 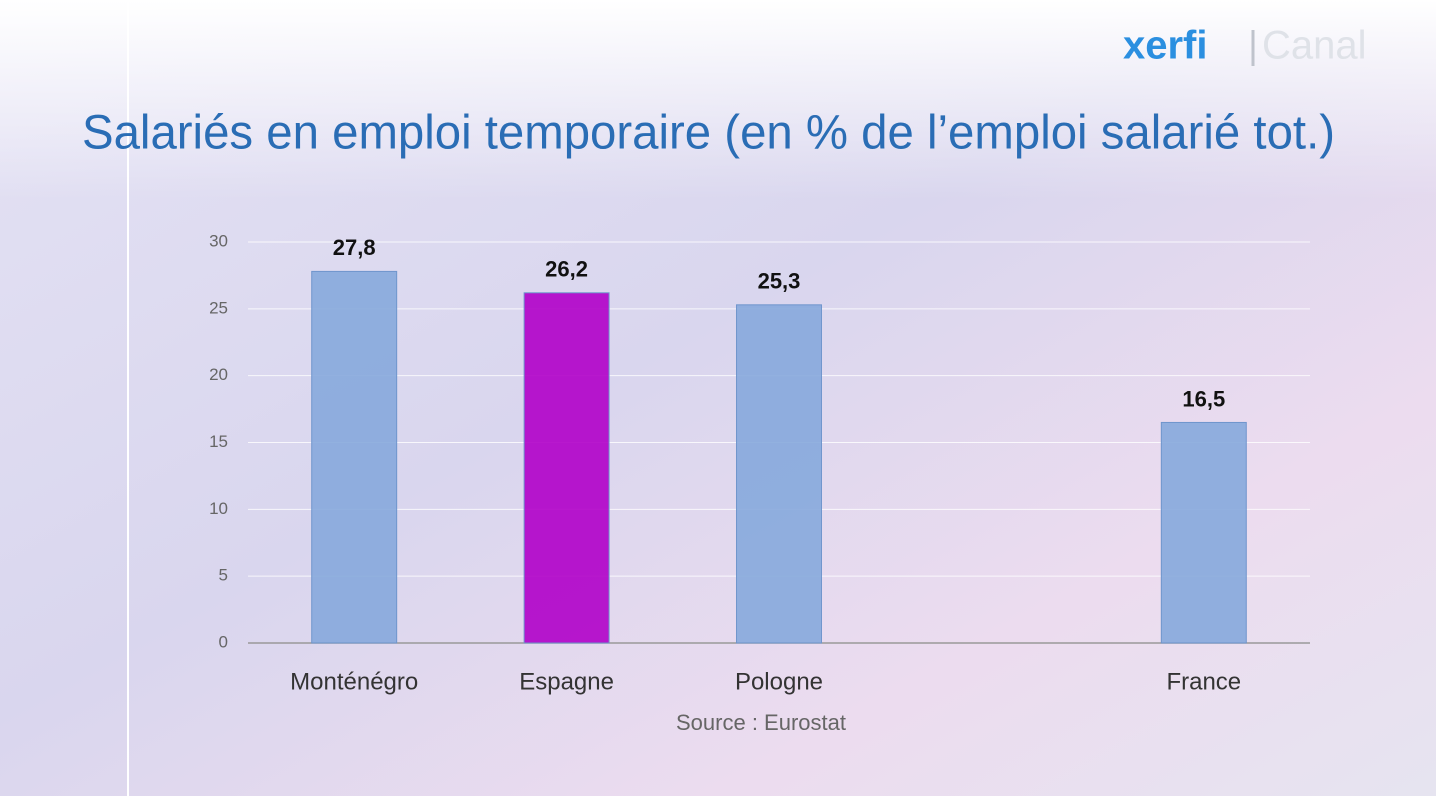 I want to click on y-tick-label: 20, so click(x=218, y=374).